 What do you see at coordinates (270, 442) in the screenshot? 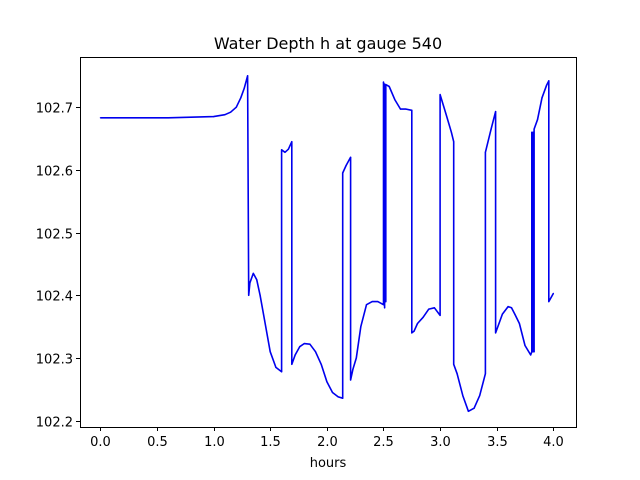
I see `x-tick-label: 1.5` at bounding box center [270, 442].